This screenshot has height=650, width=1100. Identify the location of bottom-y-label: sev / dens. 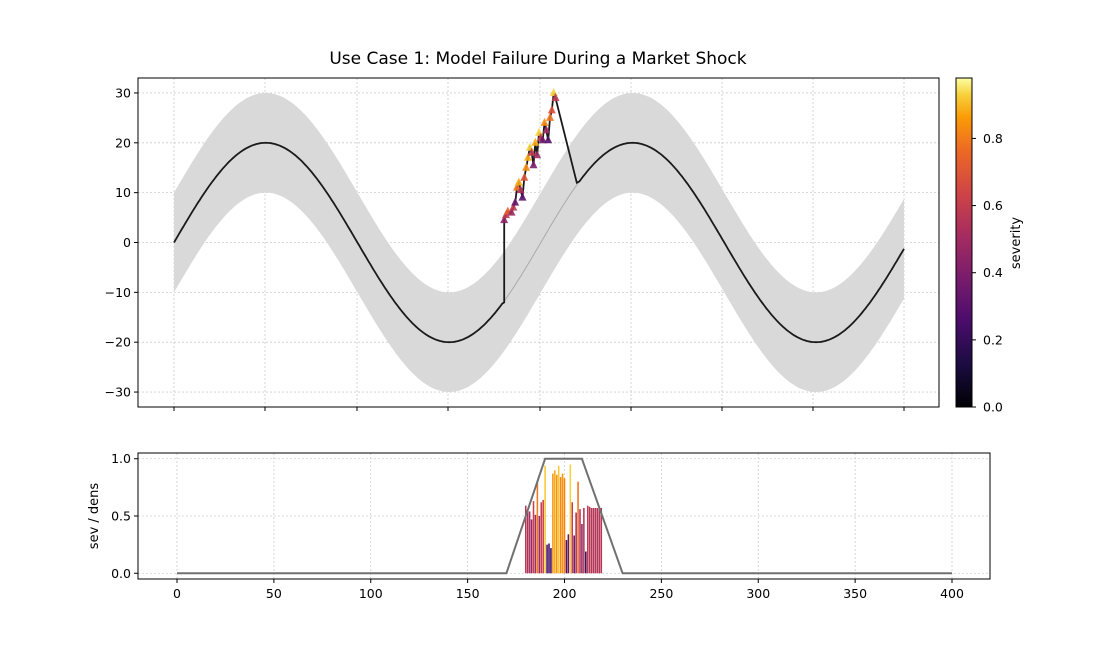
(94, 516).